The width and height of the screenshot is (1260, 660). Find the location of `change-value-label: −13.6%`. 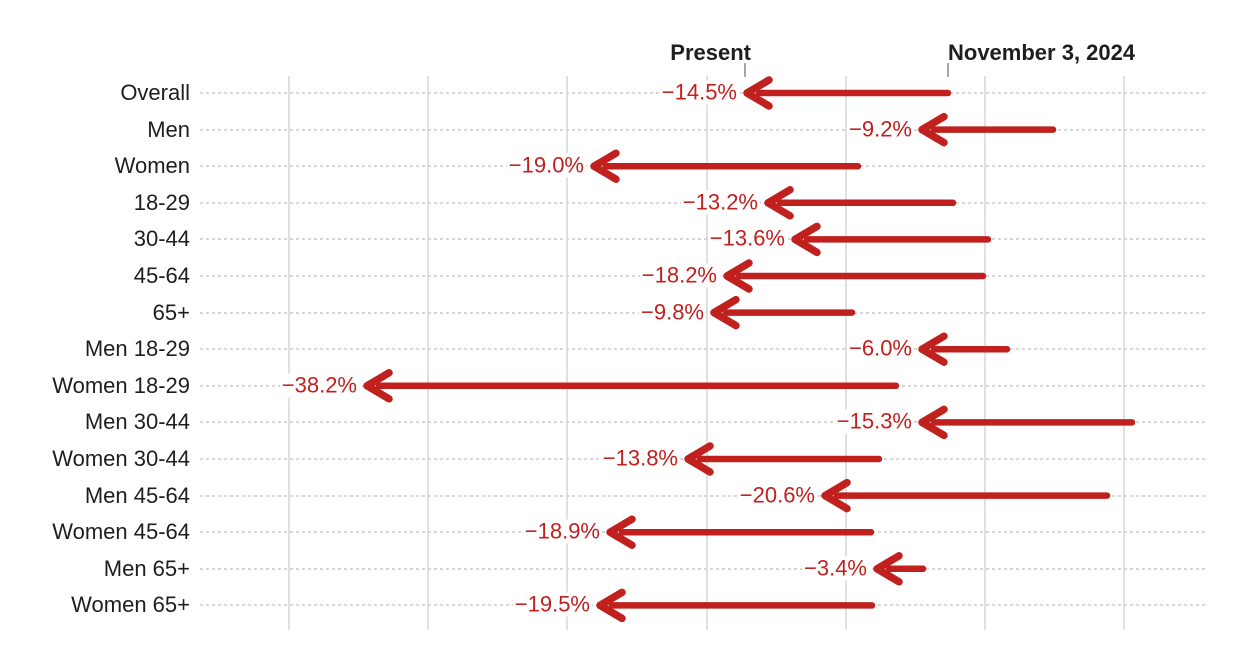

change-value-label: −13.6% is located at coordinates (747, 238).